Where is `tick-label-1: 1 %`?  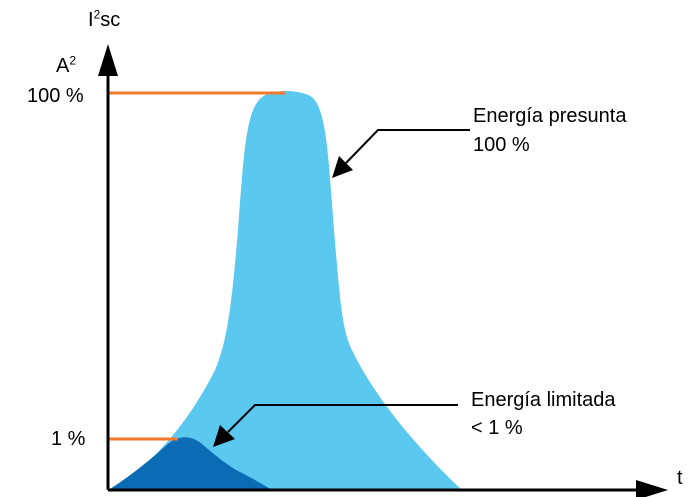 tick-label-1: 1 % is located at coordinates (68, 439).